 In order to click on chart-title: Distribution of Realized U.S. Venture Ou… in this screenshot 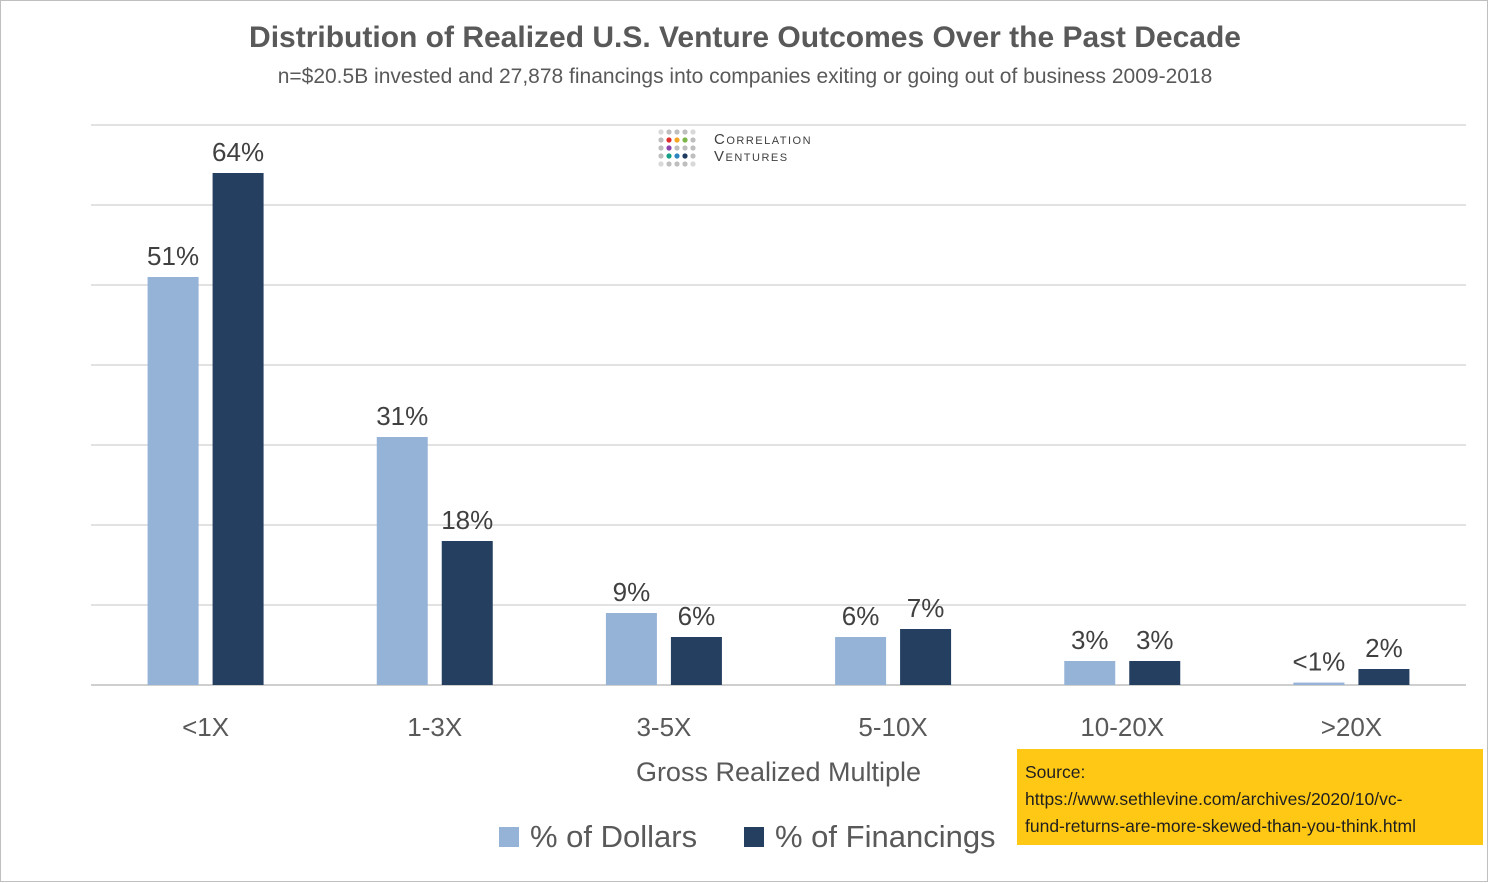, I will do `click(745, 37)`.